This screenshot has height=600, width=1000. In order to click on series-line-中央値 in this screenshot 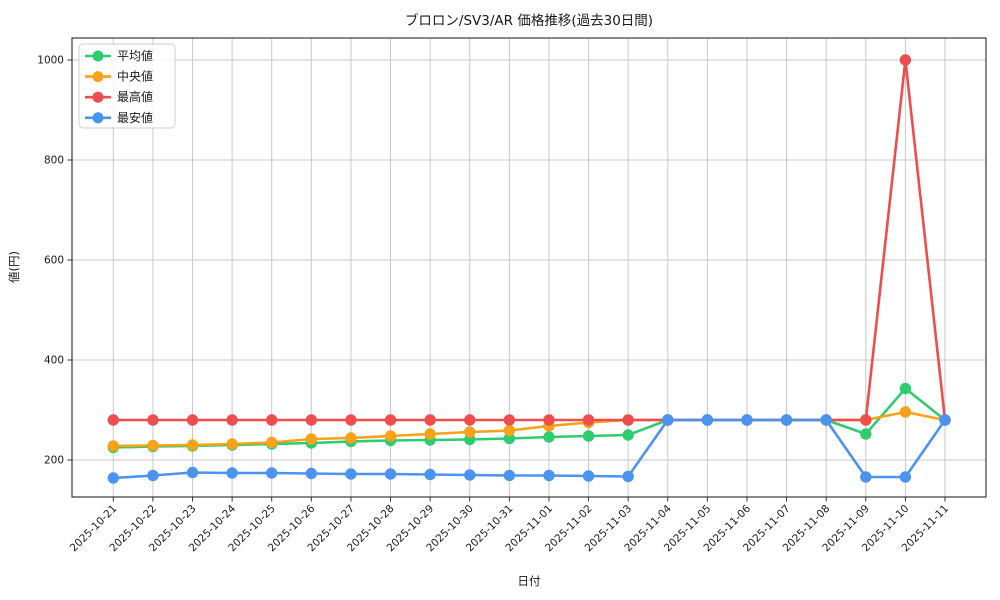, I will do `click(529, 429)`.